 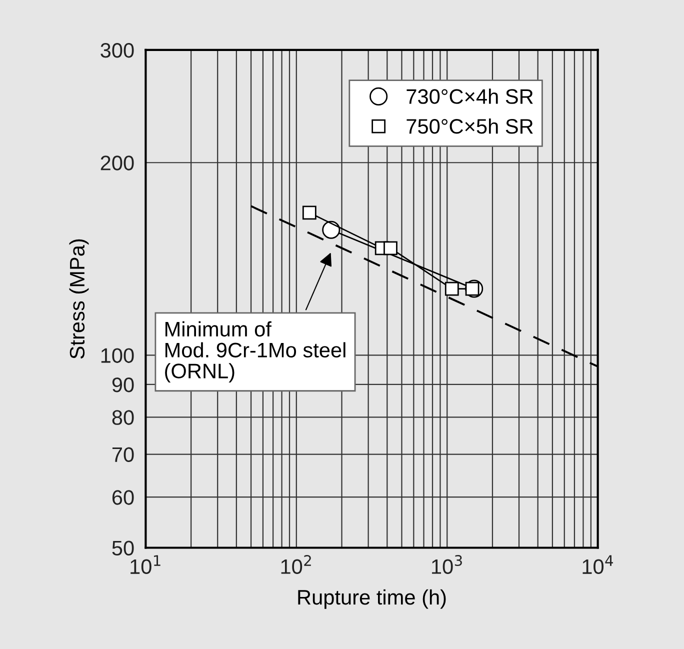 What do you see at coordinates (123, 497) in the screenshot?
I see `y-tick-label: 60` at bounding box center [123, 497].